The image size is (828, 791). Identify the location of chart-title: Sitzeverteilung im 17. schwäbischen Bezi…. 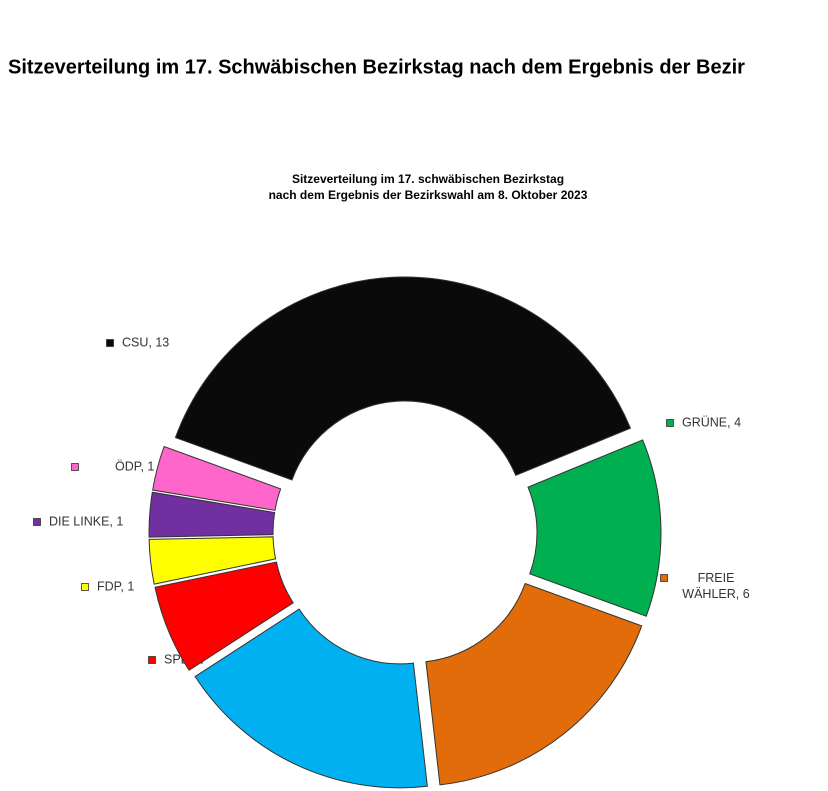
(428, 179).